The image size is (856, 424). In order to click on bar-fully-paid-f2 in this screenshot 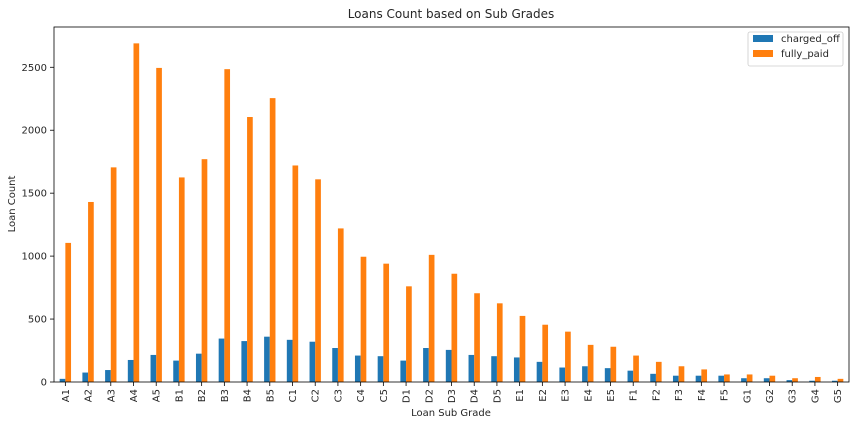, I will do `click(658, 371)`.